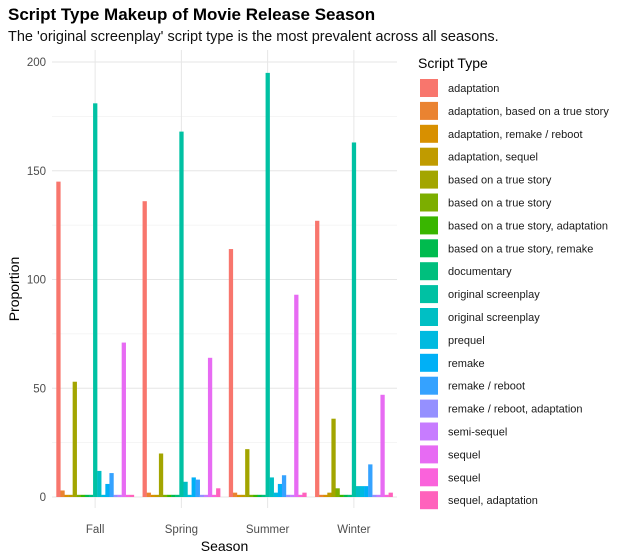 The height and width of the screenshot is (560, 636). What do you see at coordinates (493, 501) in the screenshot?
I see `legend-label: sequel, adaptation` at bounding box center [493, 501].